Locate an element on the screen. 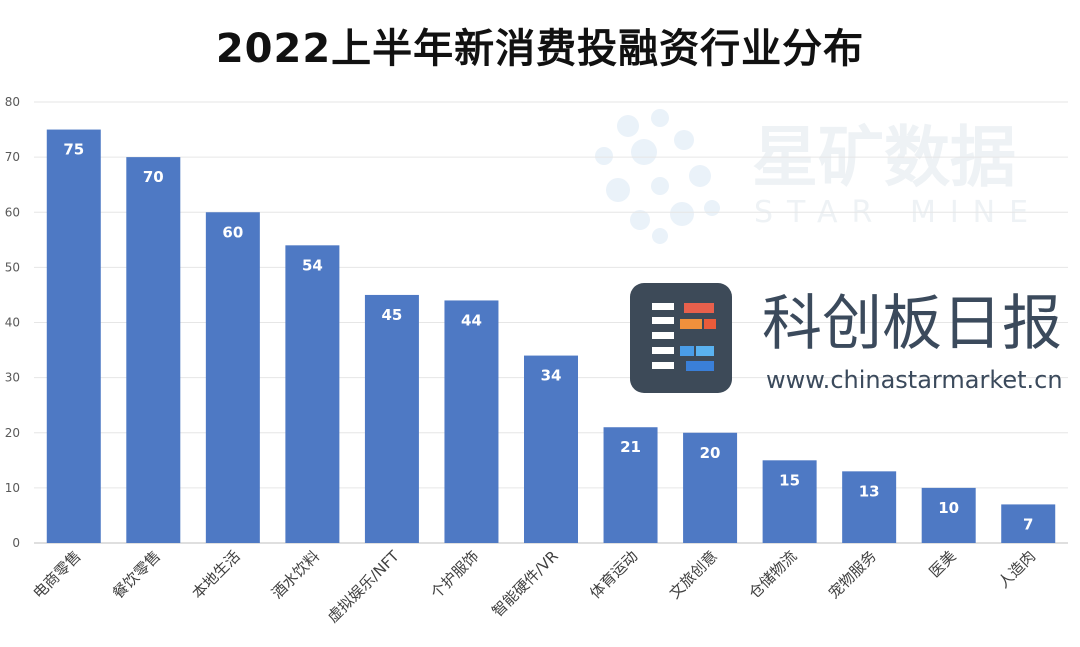 The height and width of the screenshot is (647, 1080). y-tick-label: 40 is located at coordinates (12, 323).